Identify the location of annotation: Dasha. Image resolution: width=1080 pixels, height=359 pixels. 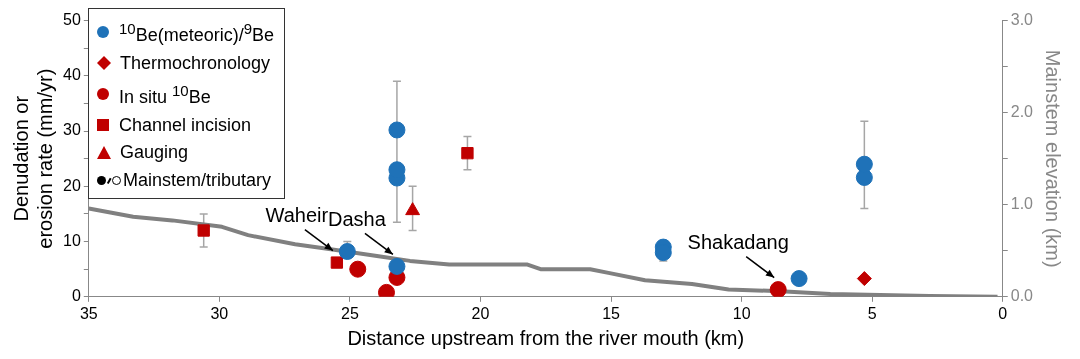
(357, 218).